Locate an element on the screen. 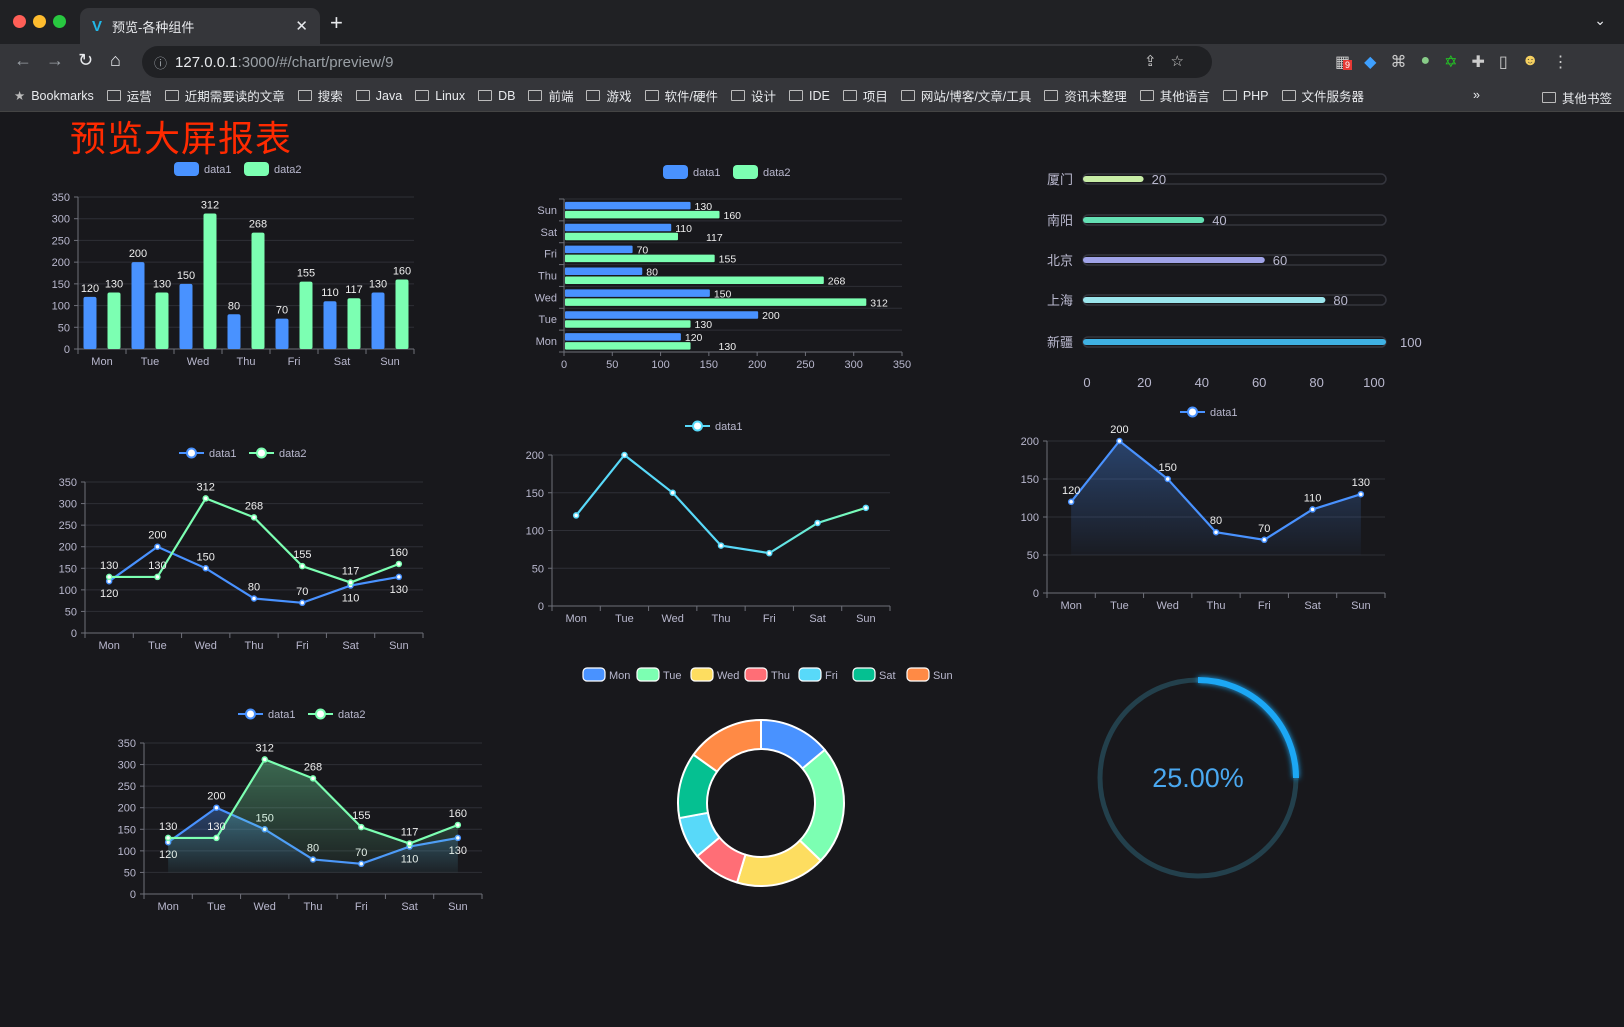 The height and width of the screenshot is (1027, 1624). legend-item-Fri: Fri is located at coordinates (818, 674).